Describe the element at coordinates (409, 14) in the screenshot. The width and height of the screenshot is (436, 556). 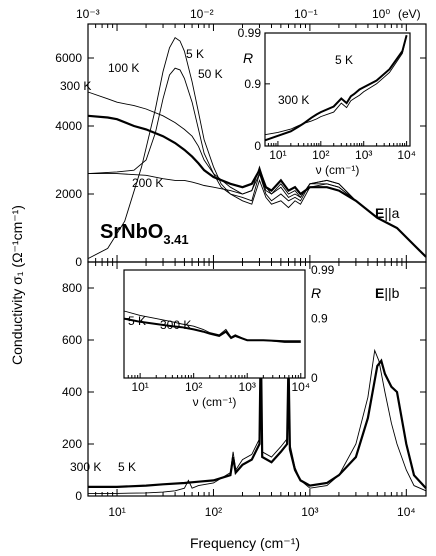
I see `top-axis-unit: (eV)` at that location.